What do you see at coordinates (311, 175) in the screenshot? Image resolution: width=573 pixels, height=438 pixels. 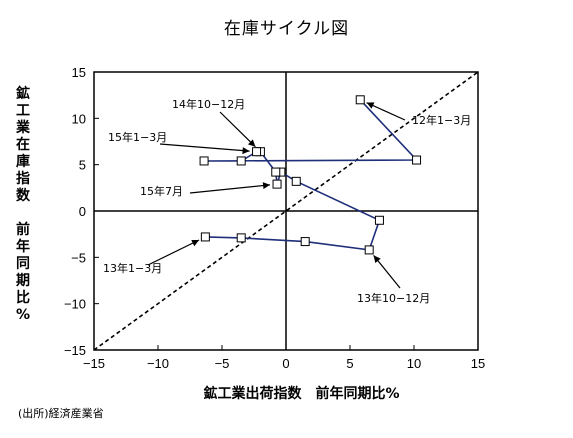 I see `series-line` at bounding box center [311, 175].